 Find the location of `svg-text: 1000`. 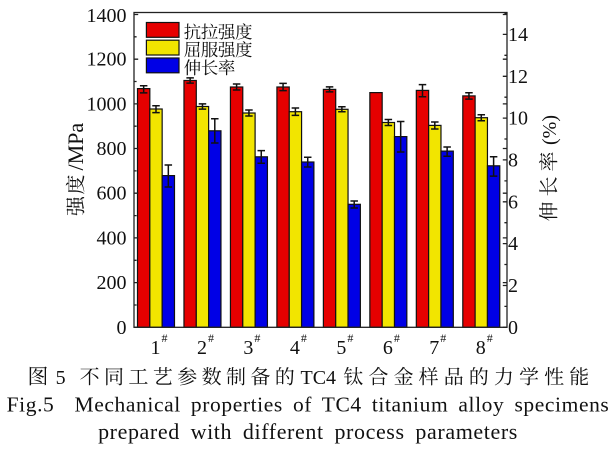

svg-text: 1000 is located at coordinates (107, 104).